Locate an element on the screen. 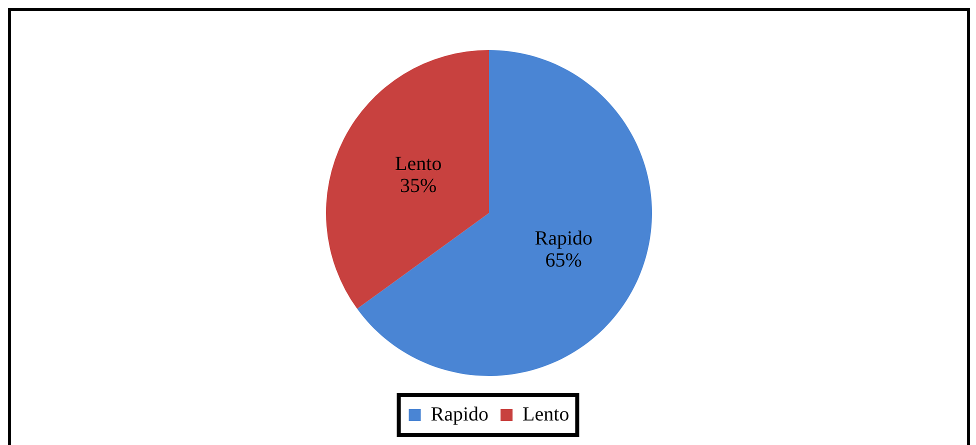  legend-label: Lento is located at coordinates (546, 414).